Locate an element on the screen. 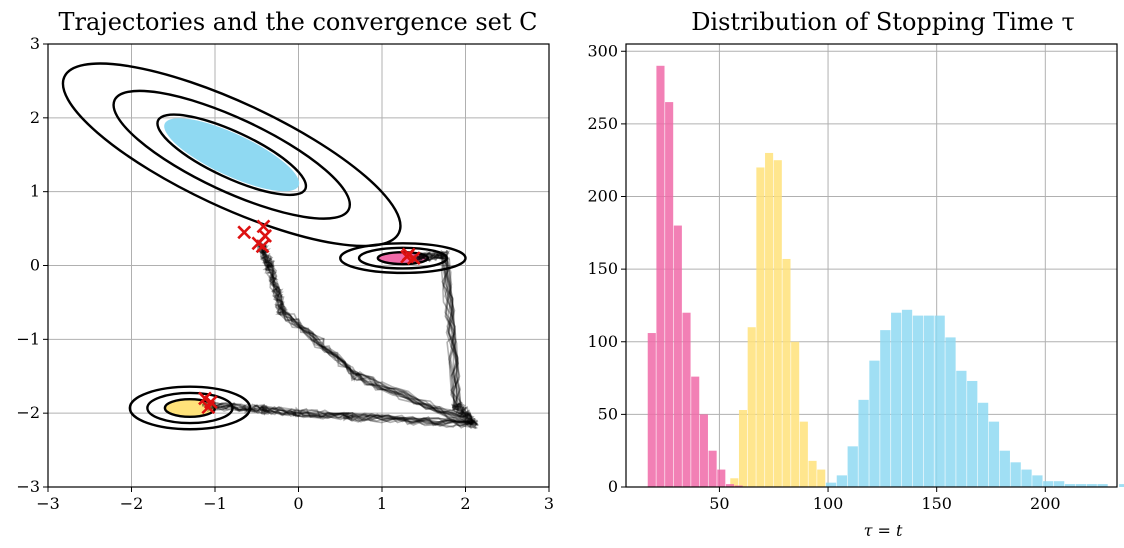 This screenshot has width=1124, height=548. x-tick-label: −1 is located at coordinates (215, 503).